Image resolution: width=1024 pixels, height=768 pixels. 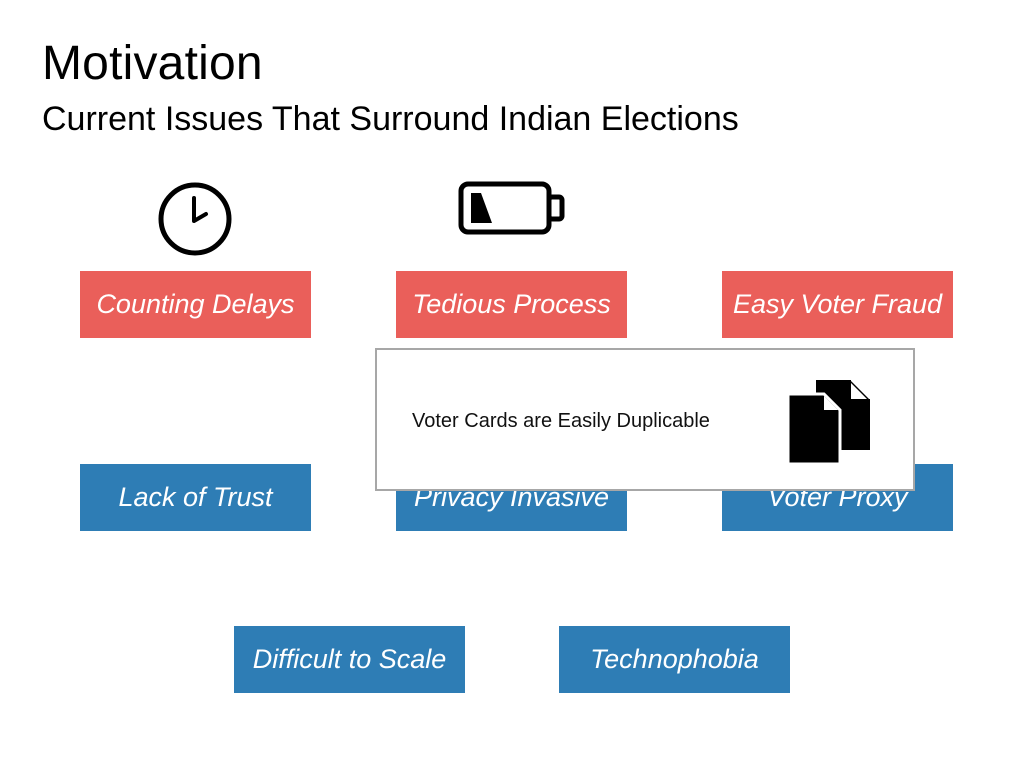 I want to click on issue-counting-delays: Counting Delays, so click(x=195, y=304).